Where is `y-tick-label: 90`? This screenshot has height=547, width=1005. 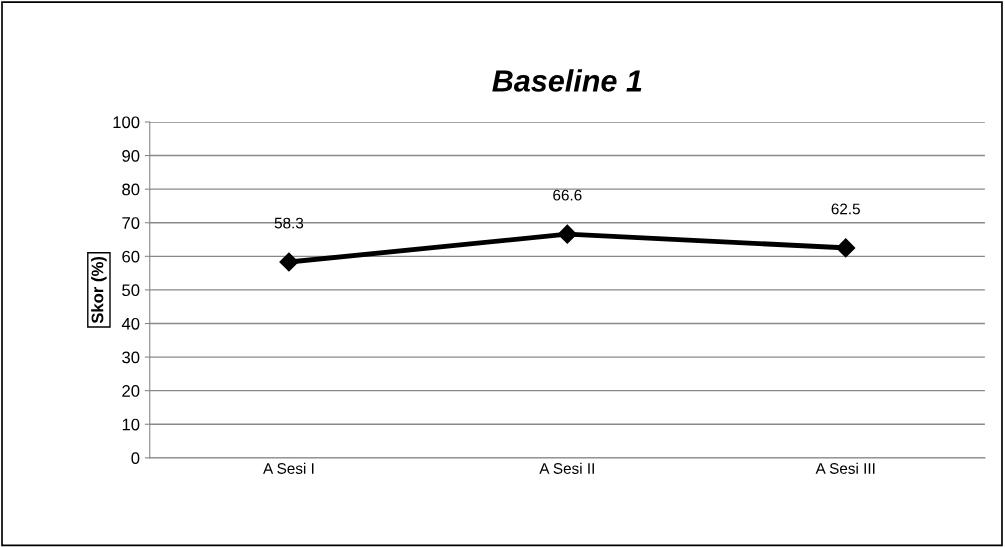
y-tick-label: 90 is located at coordinates (131, 155).